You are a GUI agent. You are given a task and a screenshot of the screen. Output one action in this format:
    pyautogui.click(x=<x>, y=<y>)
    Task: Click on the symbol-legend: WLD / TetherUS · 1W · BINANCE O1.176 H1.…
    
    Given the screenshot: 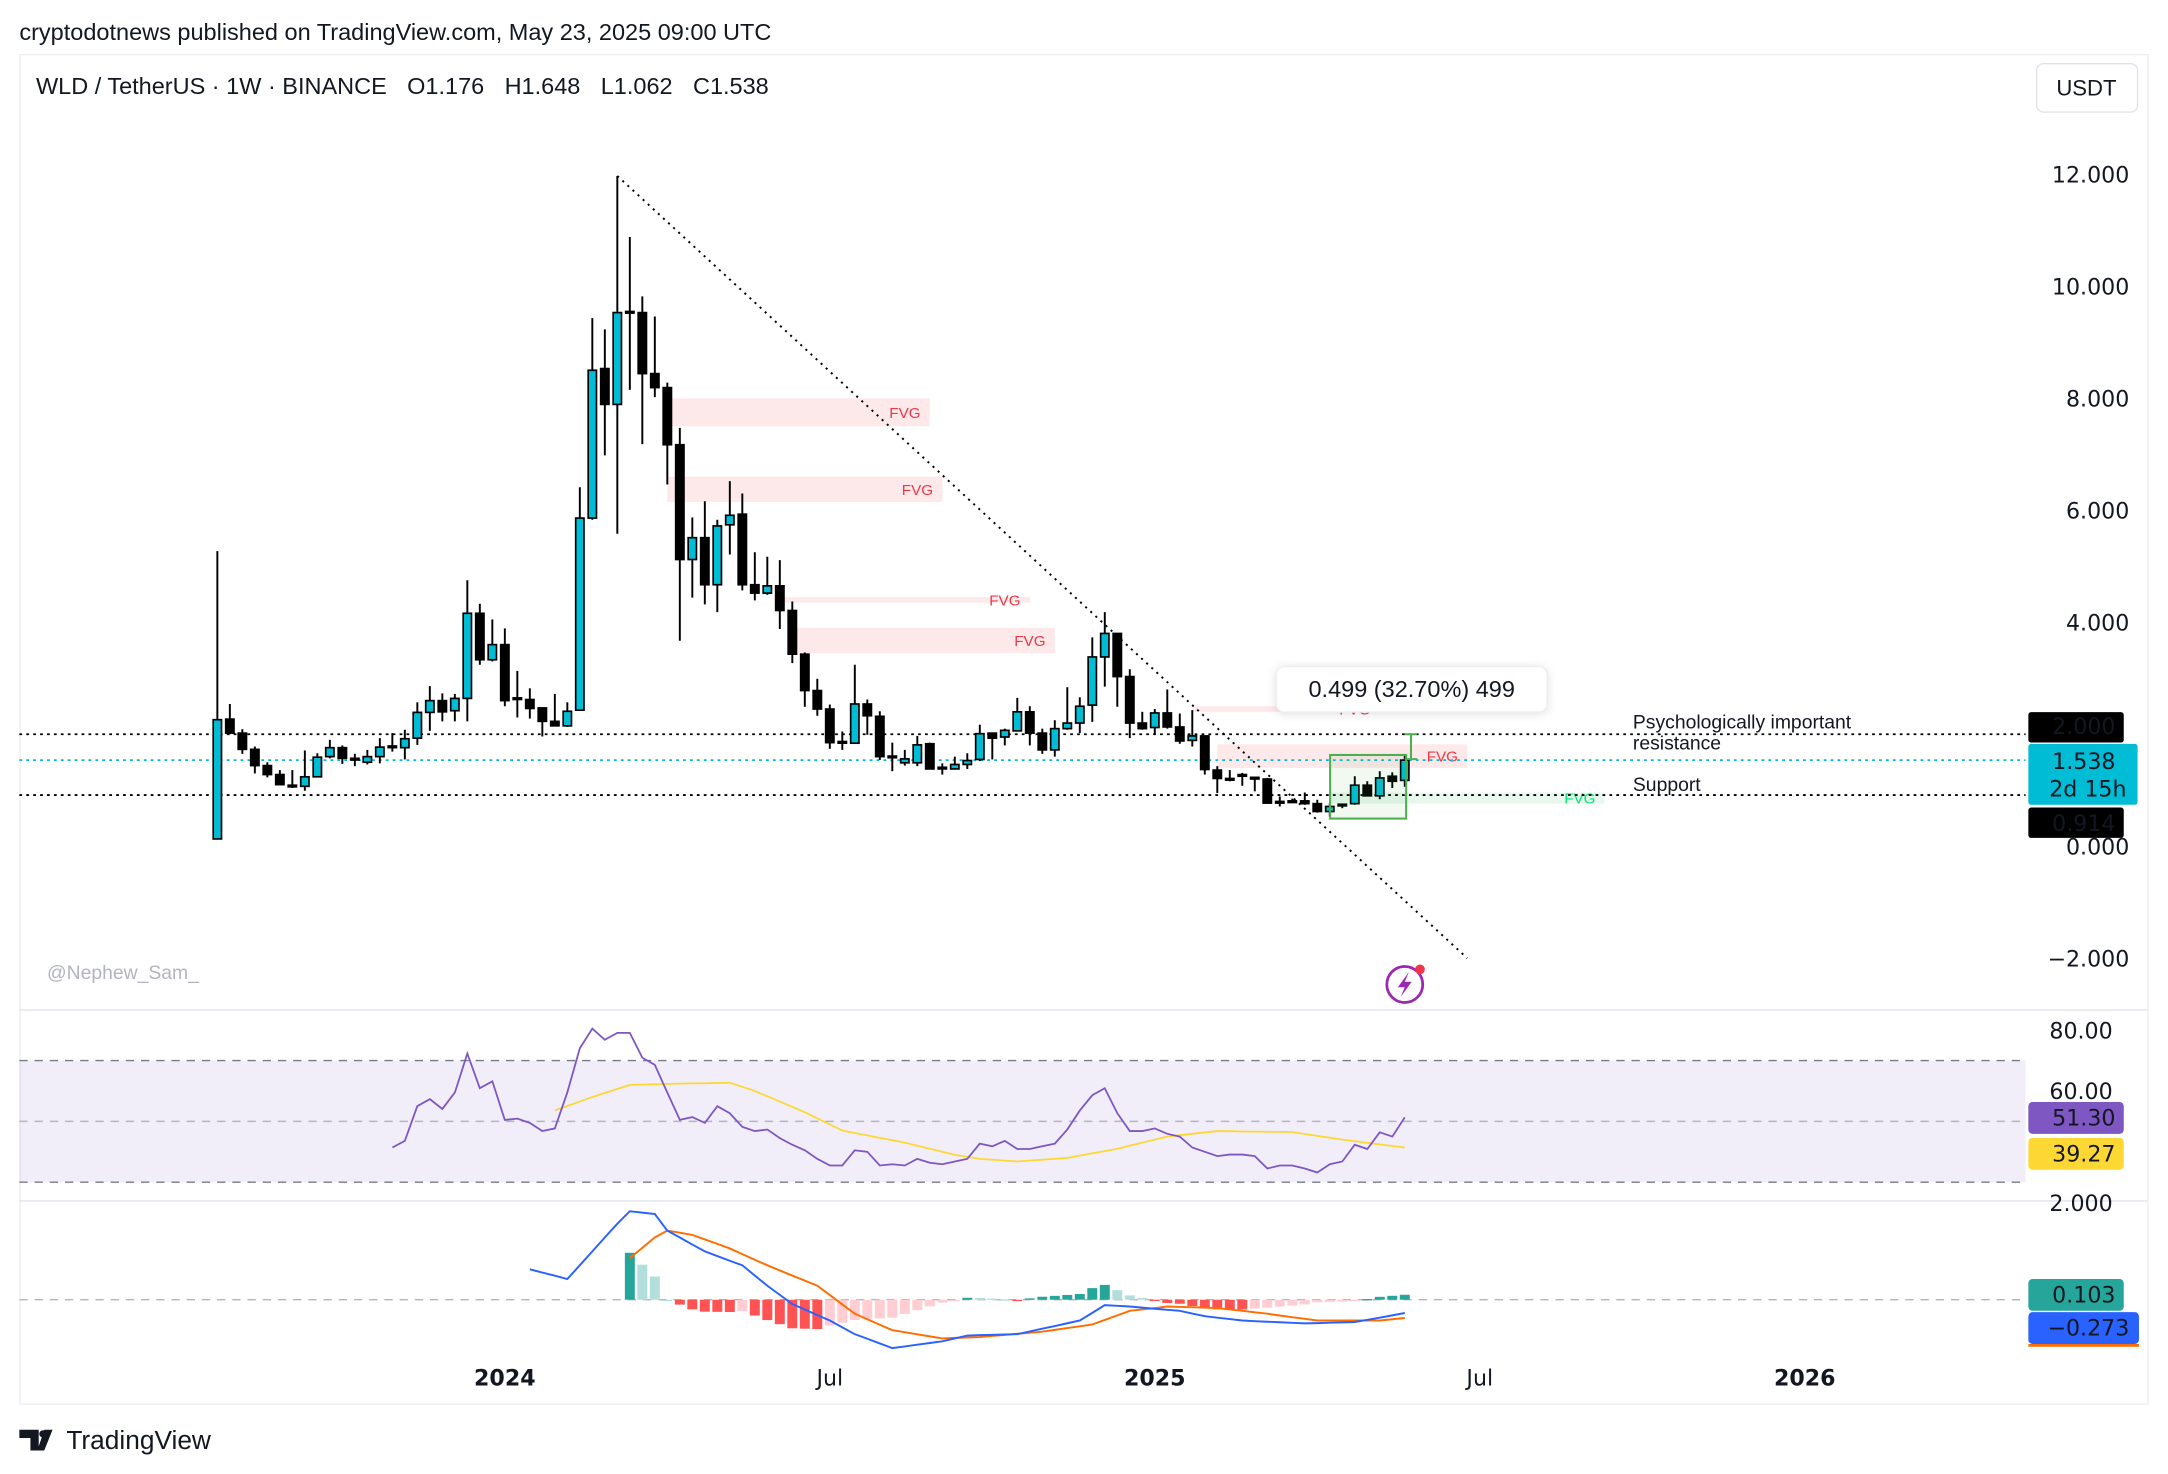 What is the action you would take?
    pyautogui.click(x=402, y=86)
    